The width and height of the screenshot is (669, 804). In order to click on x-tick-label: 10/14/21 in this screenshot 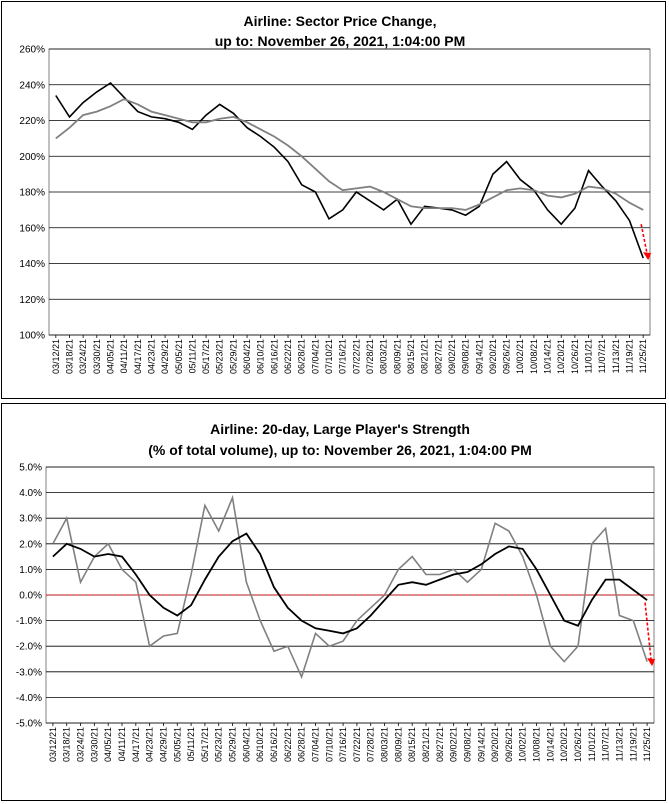, I will do `click(550, 744)`.